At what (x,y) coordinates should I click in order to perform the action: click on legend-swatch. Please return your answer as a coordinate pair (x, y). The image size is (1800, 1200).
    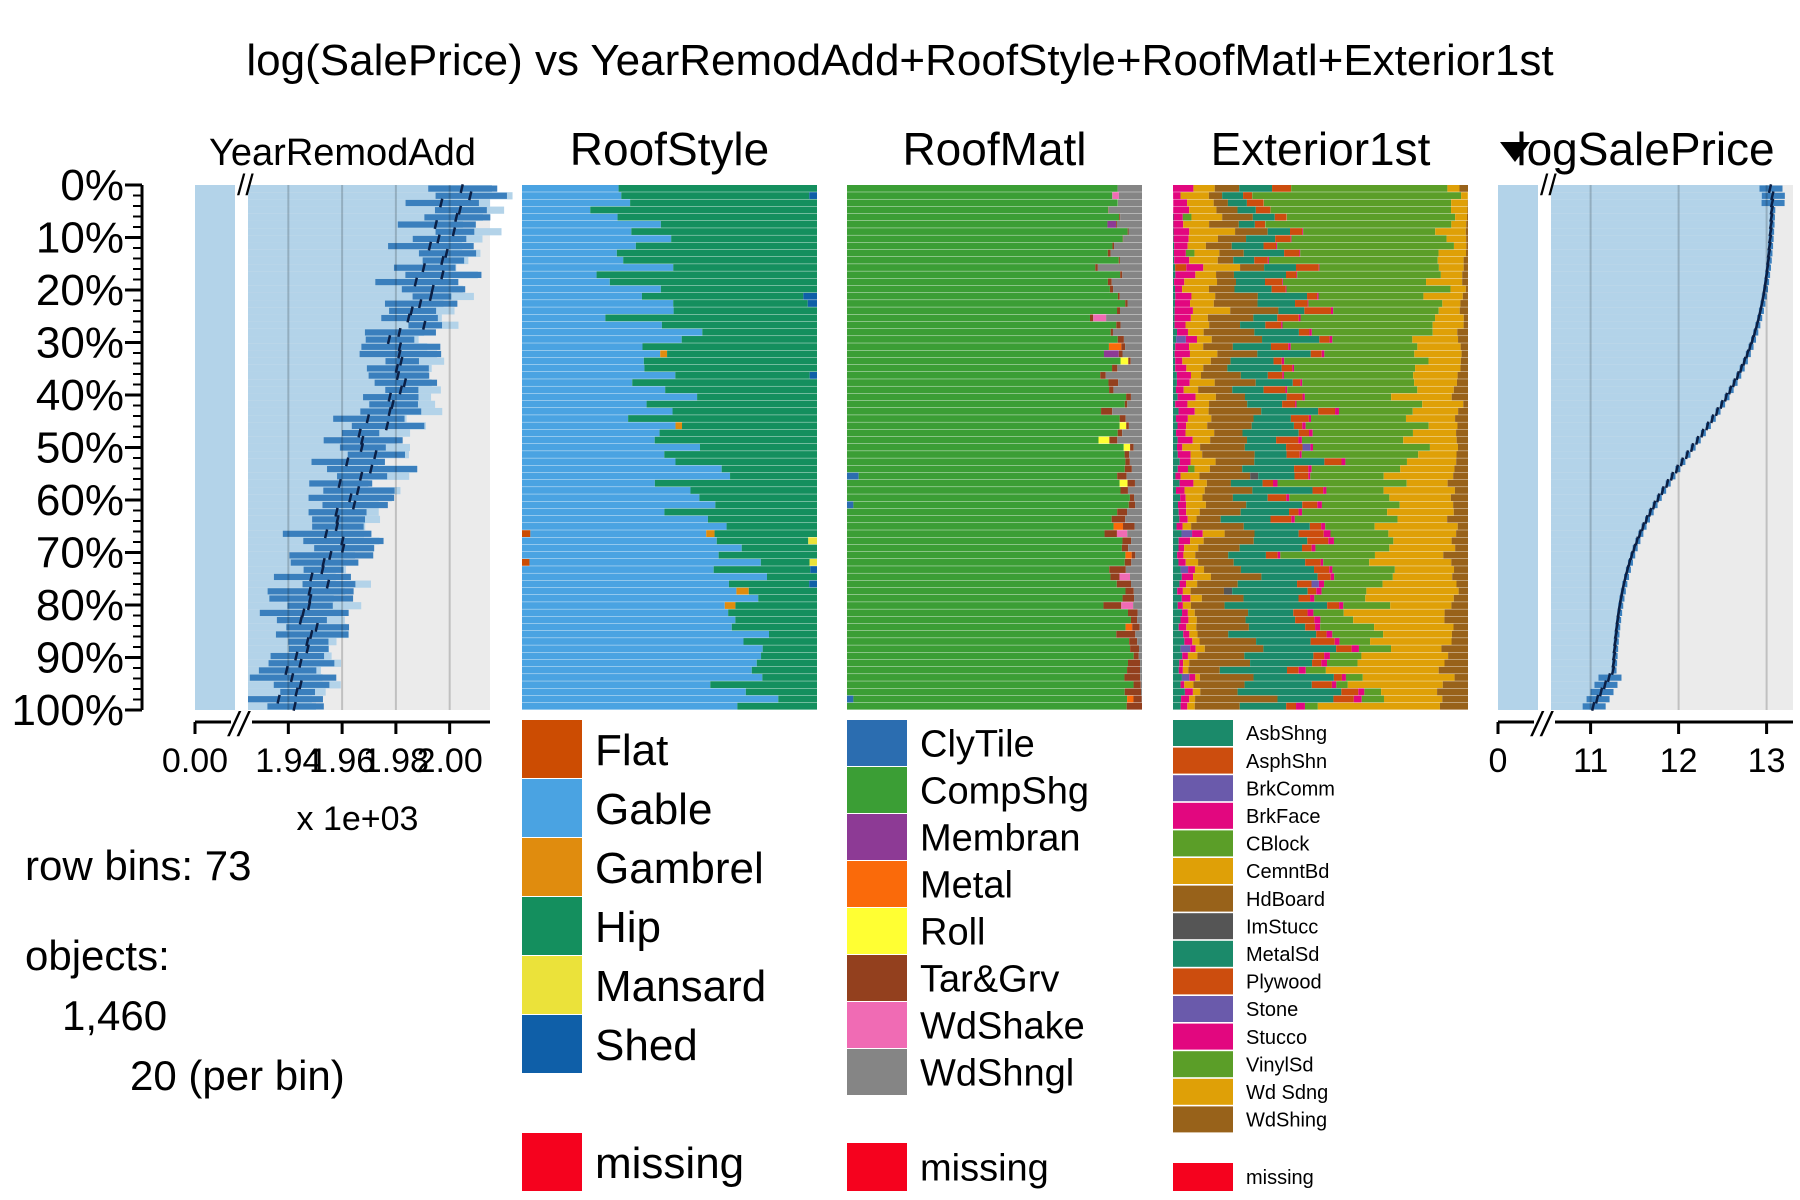
    Looking at the image, I should click on (1203, 926).